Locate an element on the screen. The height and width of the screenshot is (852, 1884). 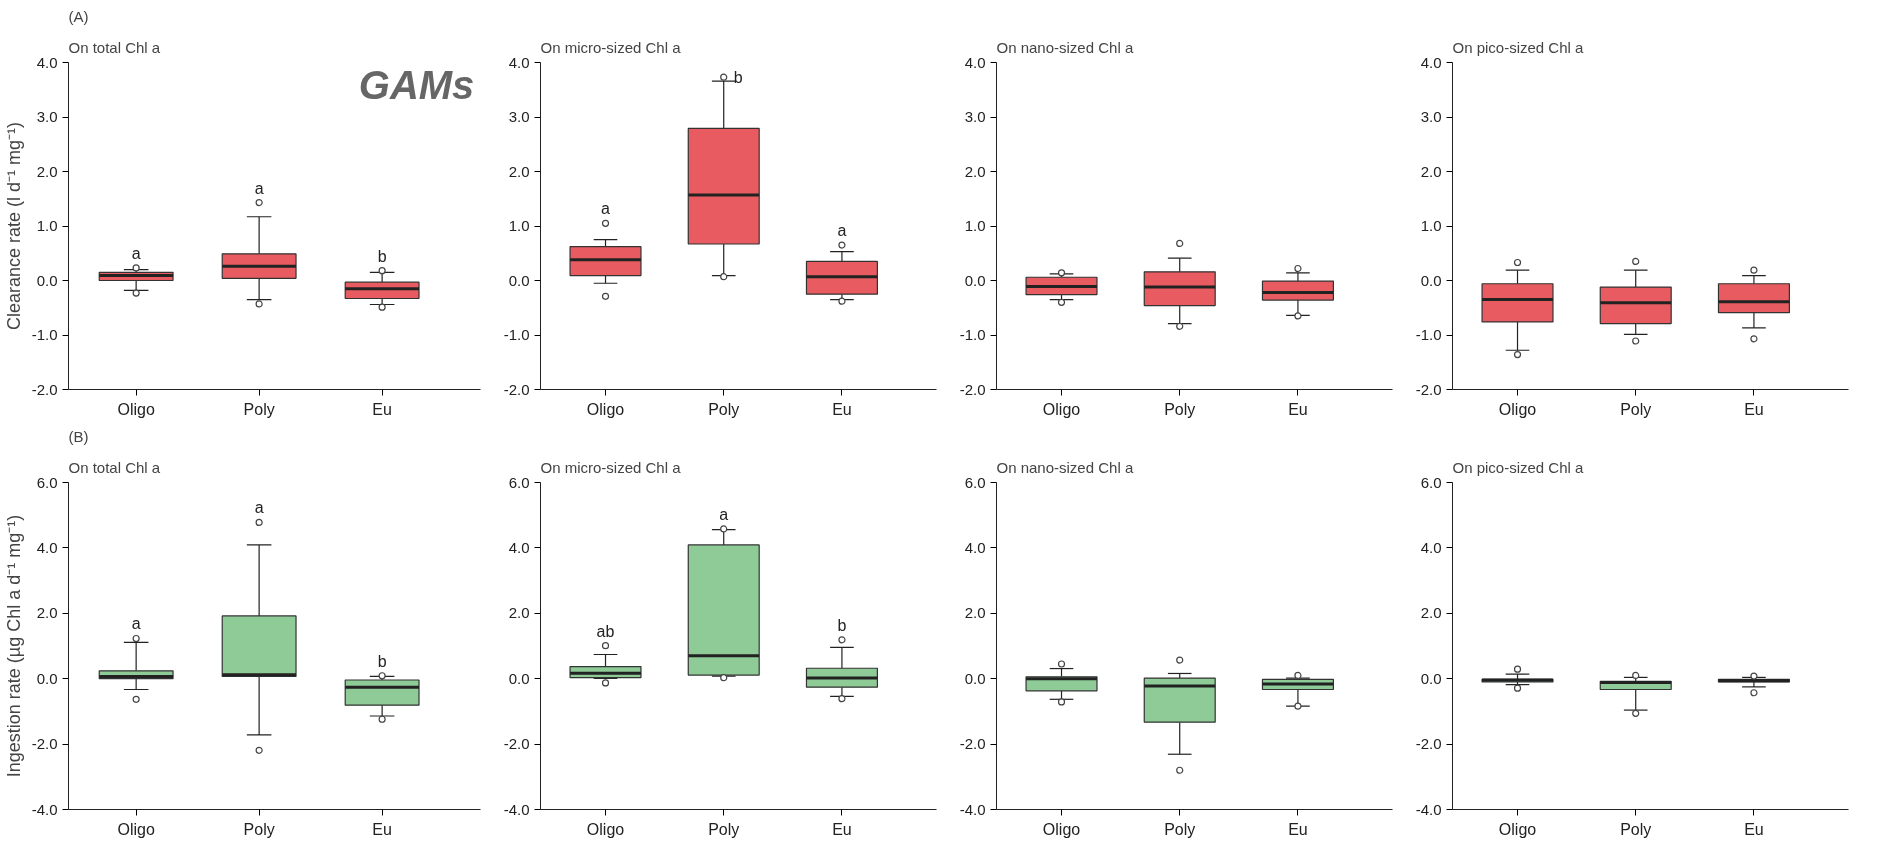
y-axis-title: Ingestion rate (µg Chl a d⁻¹ mg⁻¹) is located at coordinates (13, 646).